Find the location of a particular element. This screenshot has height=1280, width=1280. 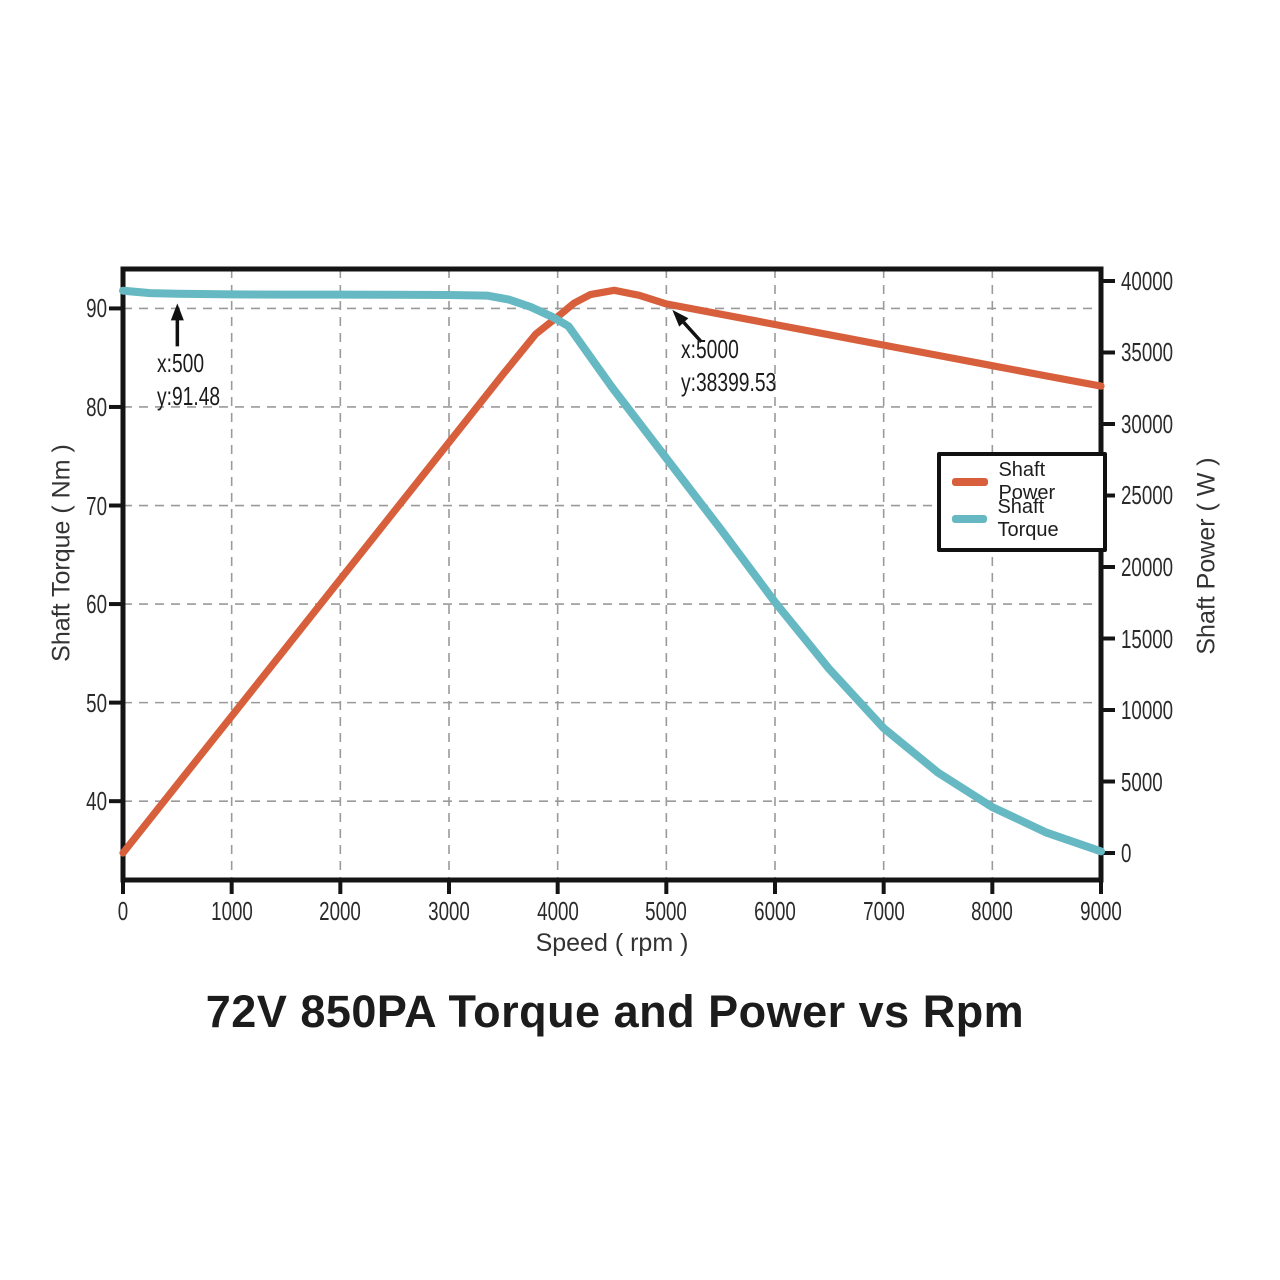

annotation-x500-line1: x:500 is located at coordinates (181, 363).